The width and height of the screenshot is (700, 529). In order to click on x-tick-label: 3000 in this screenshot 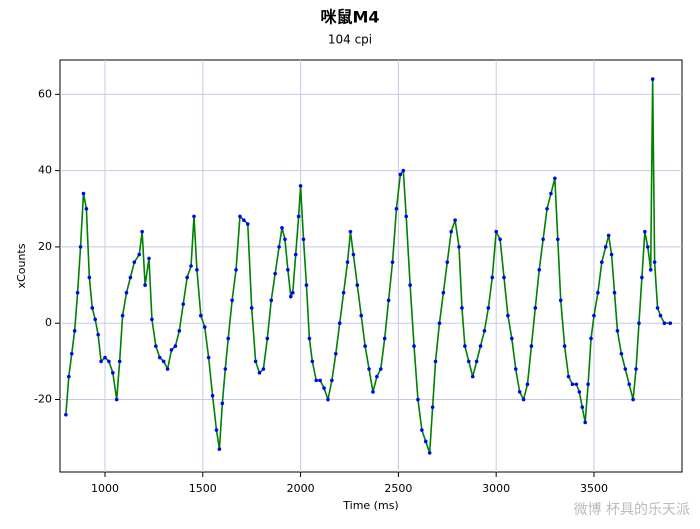, I will do `click(496, 488)`.